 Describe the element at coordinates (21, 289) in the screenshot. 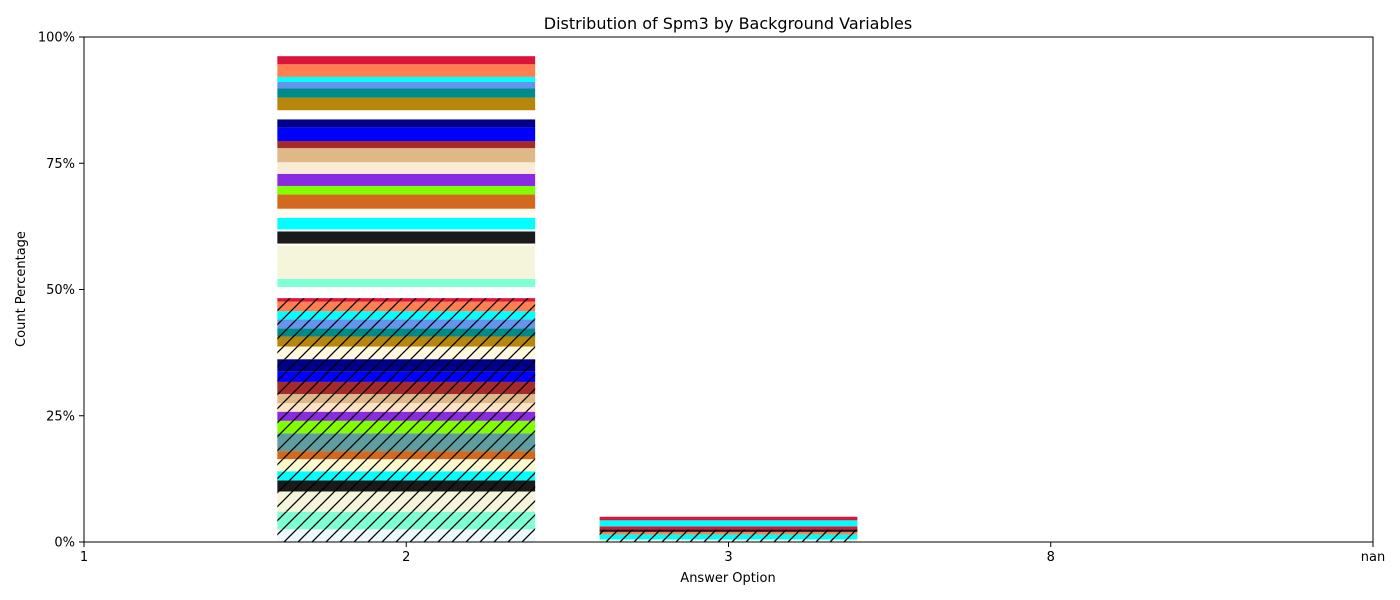

I see `y-axis-label: Count Percentage` at that location.